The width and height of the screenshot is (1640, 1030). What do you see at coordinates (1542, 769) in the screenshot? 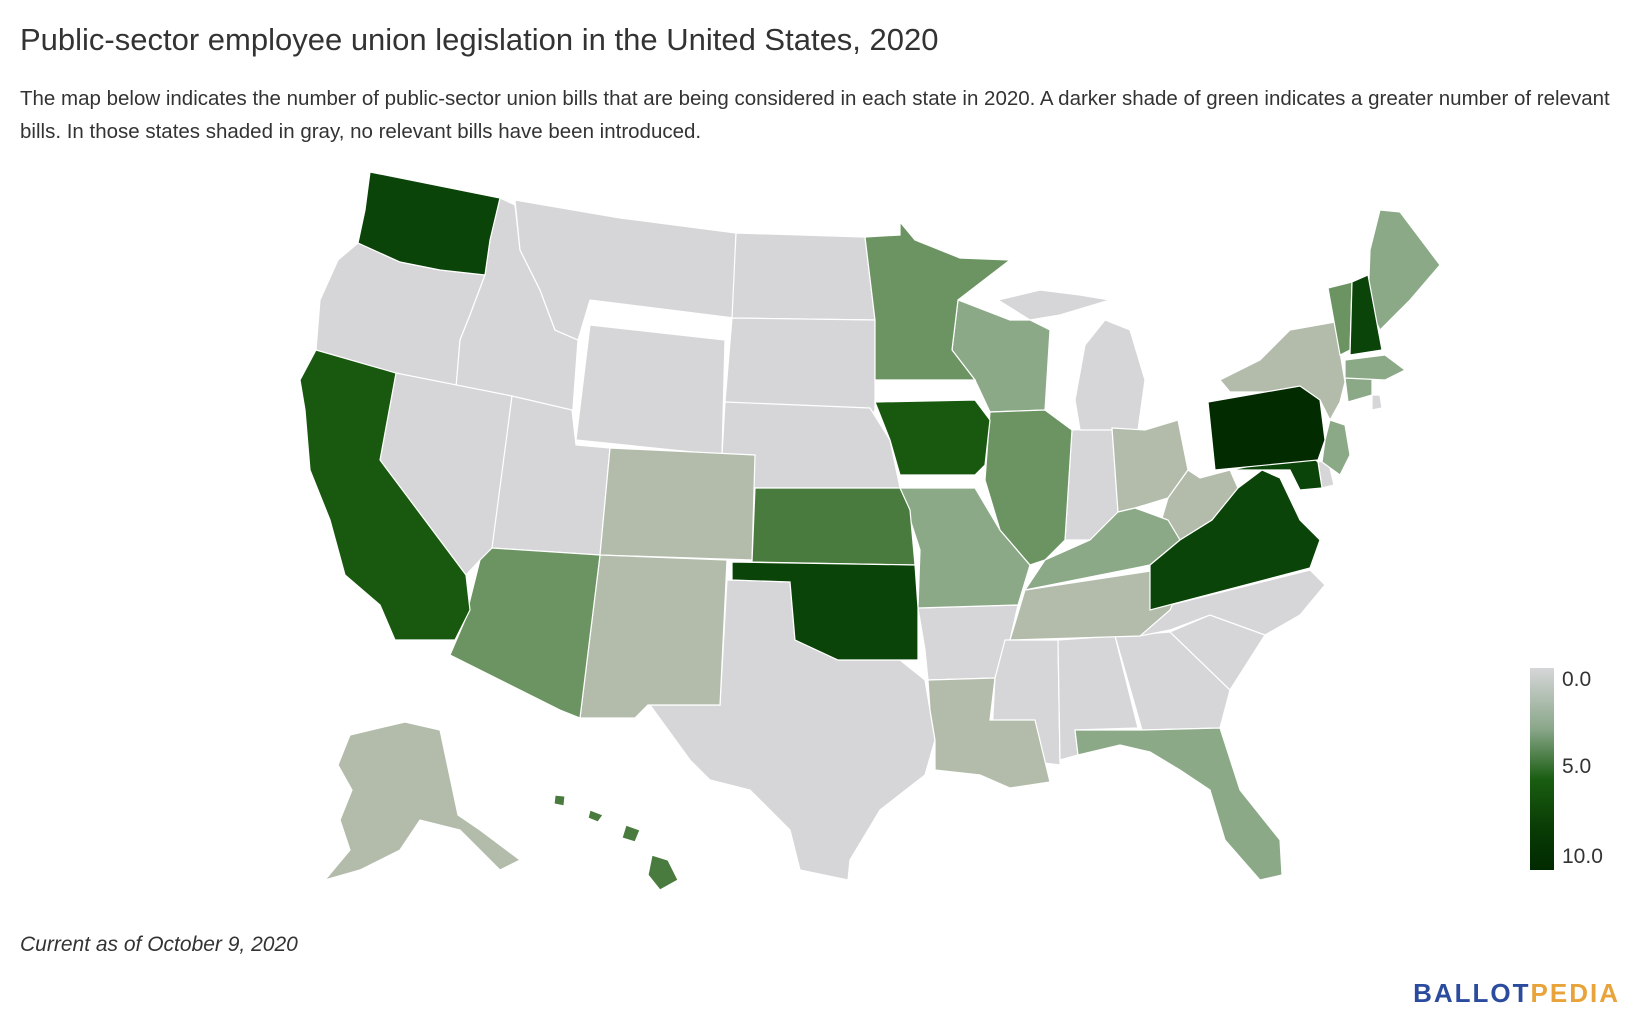
I see `legend-color-scale` at bounding box center [1542, 769].